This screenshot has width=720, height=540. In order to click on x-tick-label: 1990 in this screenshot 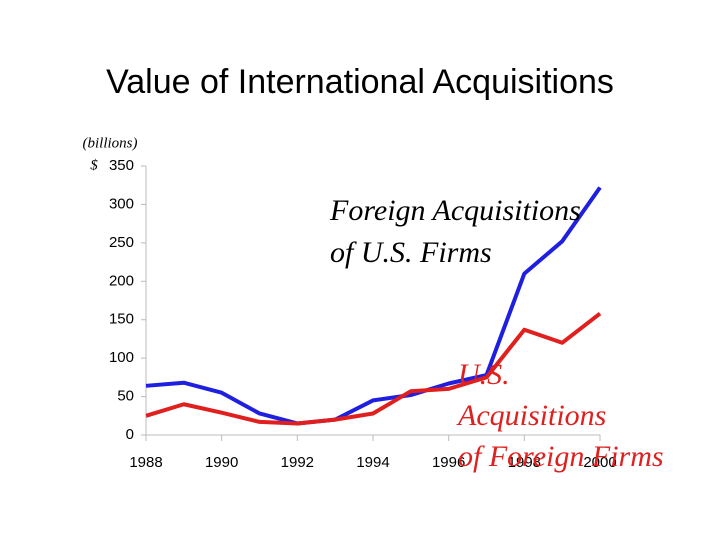, I will do `click(221, 462)`.